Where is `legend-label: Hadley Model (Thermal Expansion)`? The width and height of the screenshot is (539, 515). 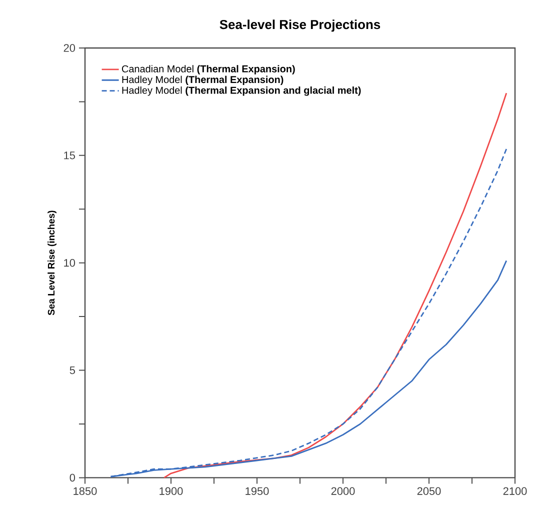
legend-label: Hadley Model (Thermal Expansion) is located at coordinates (203, 81).